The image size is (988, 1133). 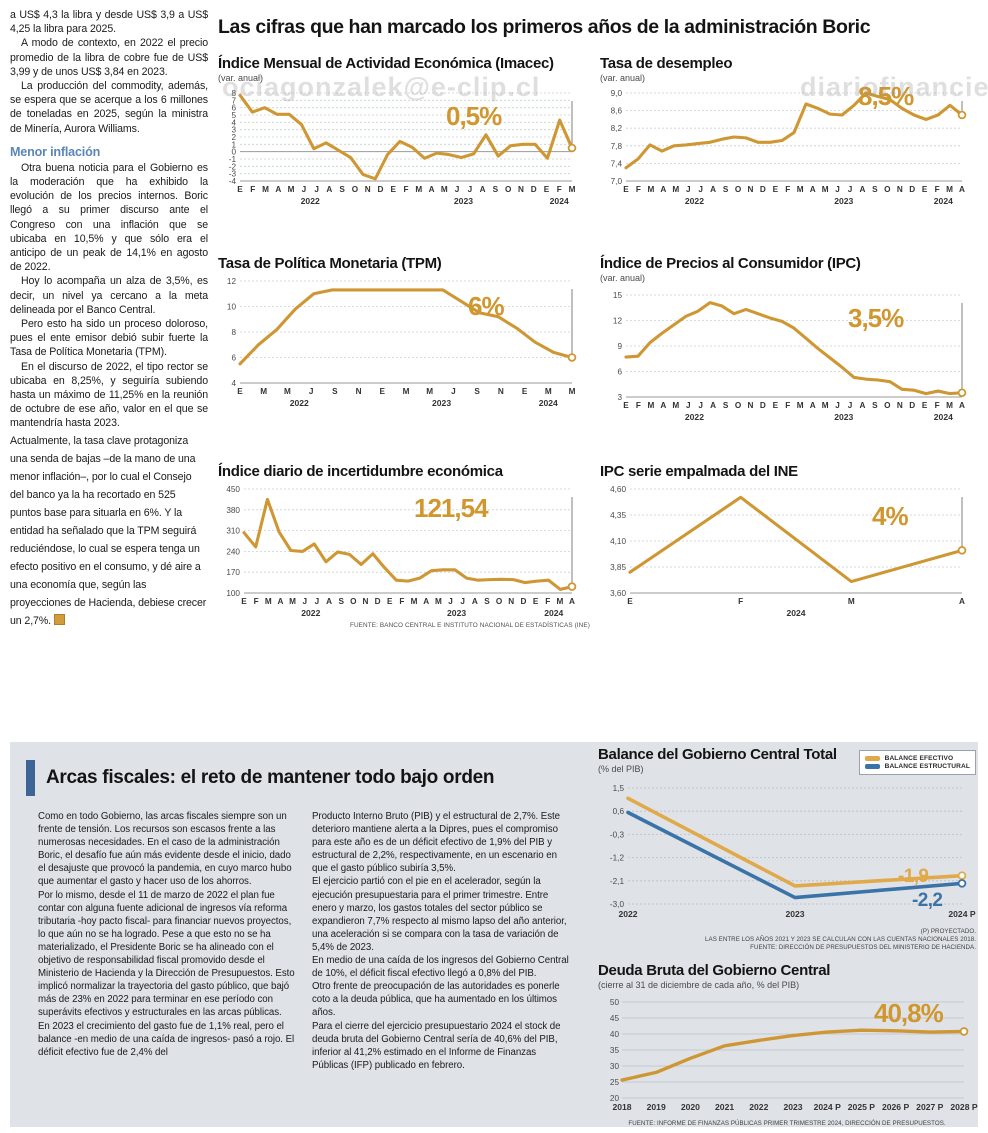 I want to click on svg-text: -3, so click(x=233, y=174).